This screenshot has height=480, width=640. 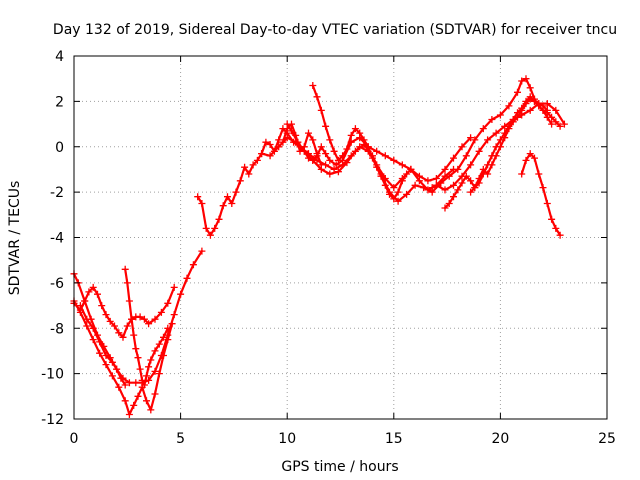 What do you see at coordinates (59, 102) in the screenshot?
I see `y-tick-label: 2` at bounding box center [59, 102].